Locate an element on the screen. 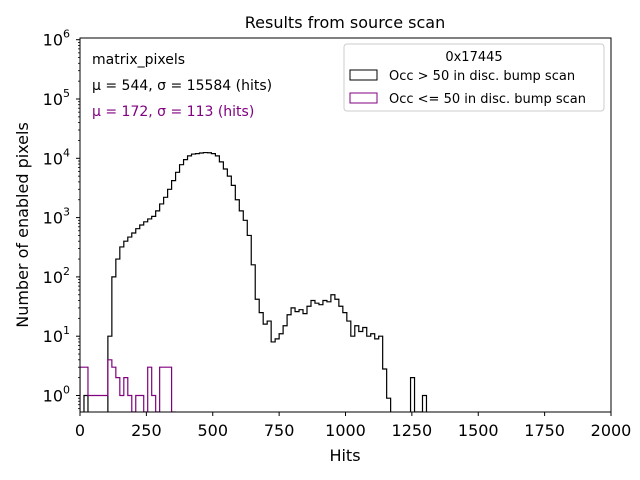  x-tick-label: 1250 is located at coordinates (412, 430).